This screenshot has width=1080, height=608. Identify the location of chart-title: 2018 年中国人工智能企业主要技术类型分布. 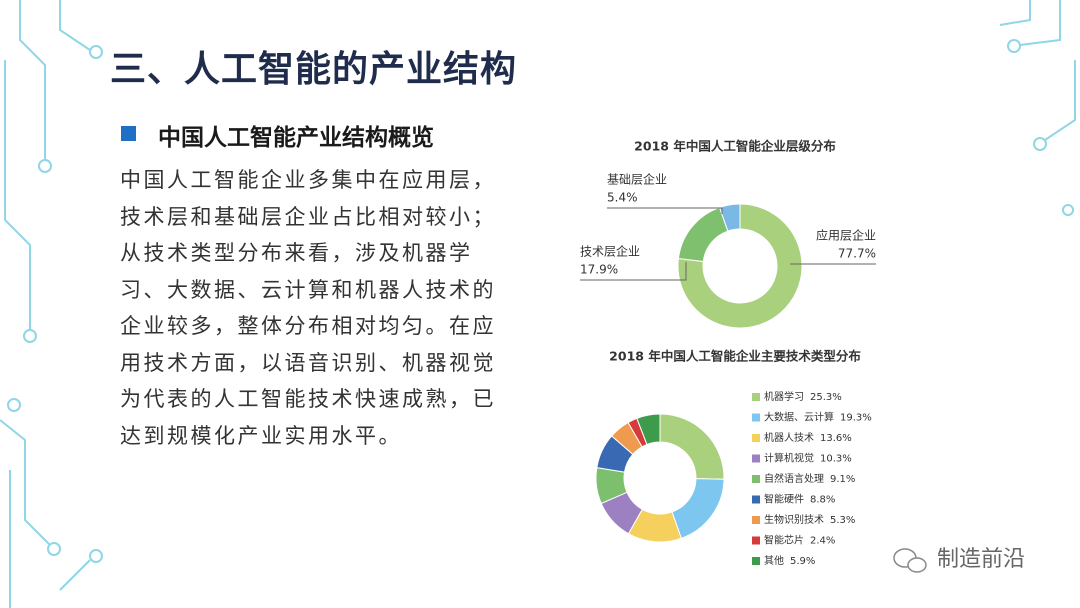
(735, 356).